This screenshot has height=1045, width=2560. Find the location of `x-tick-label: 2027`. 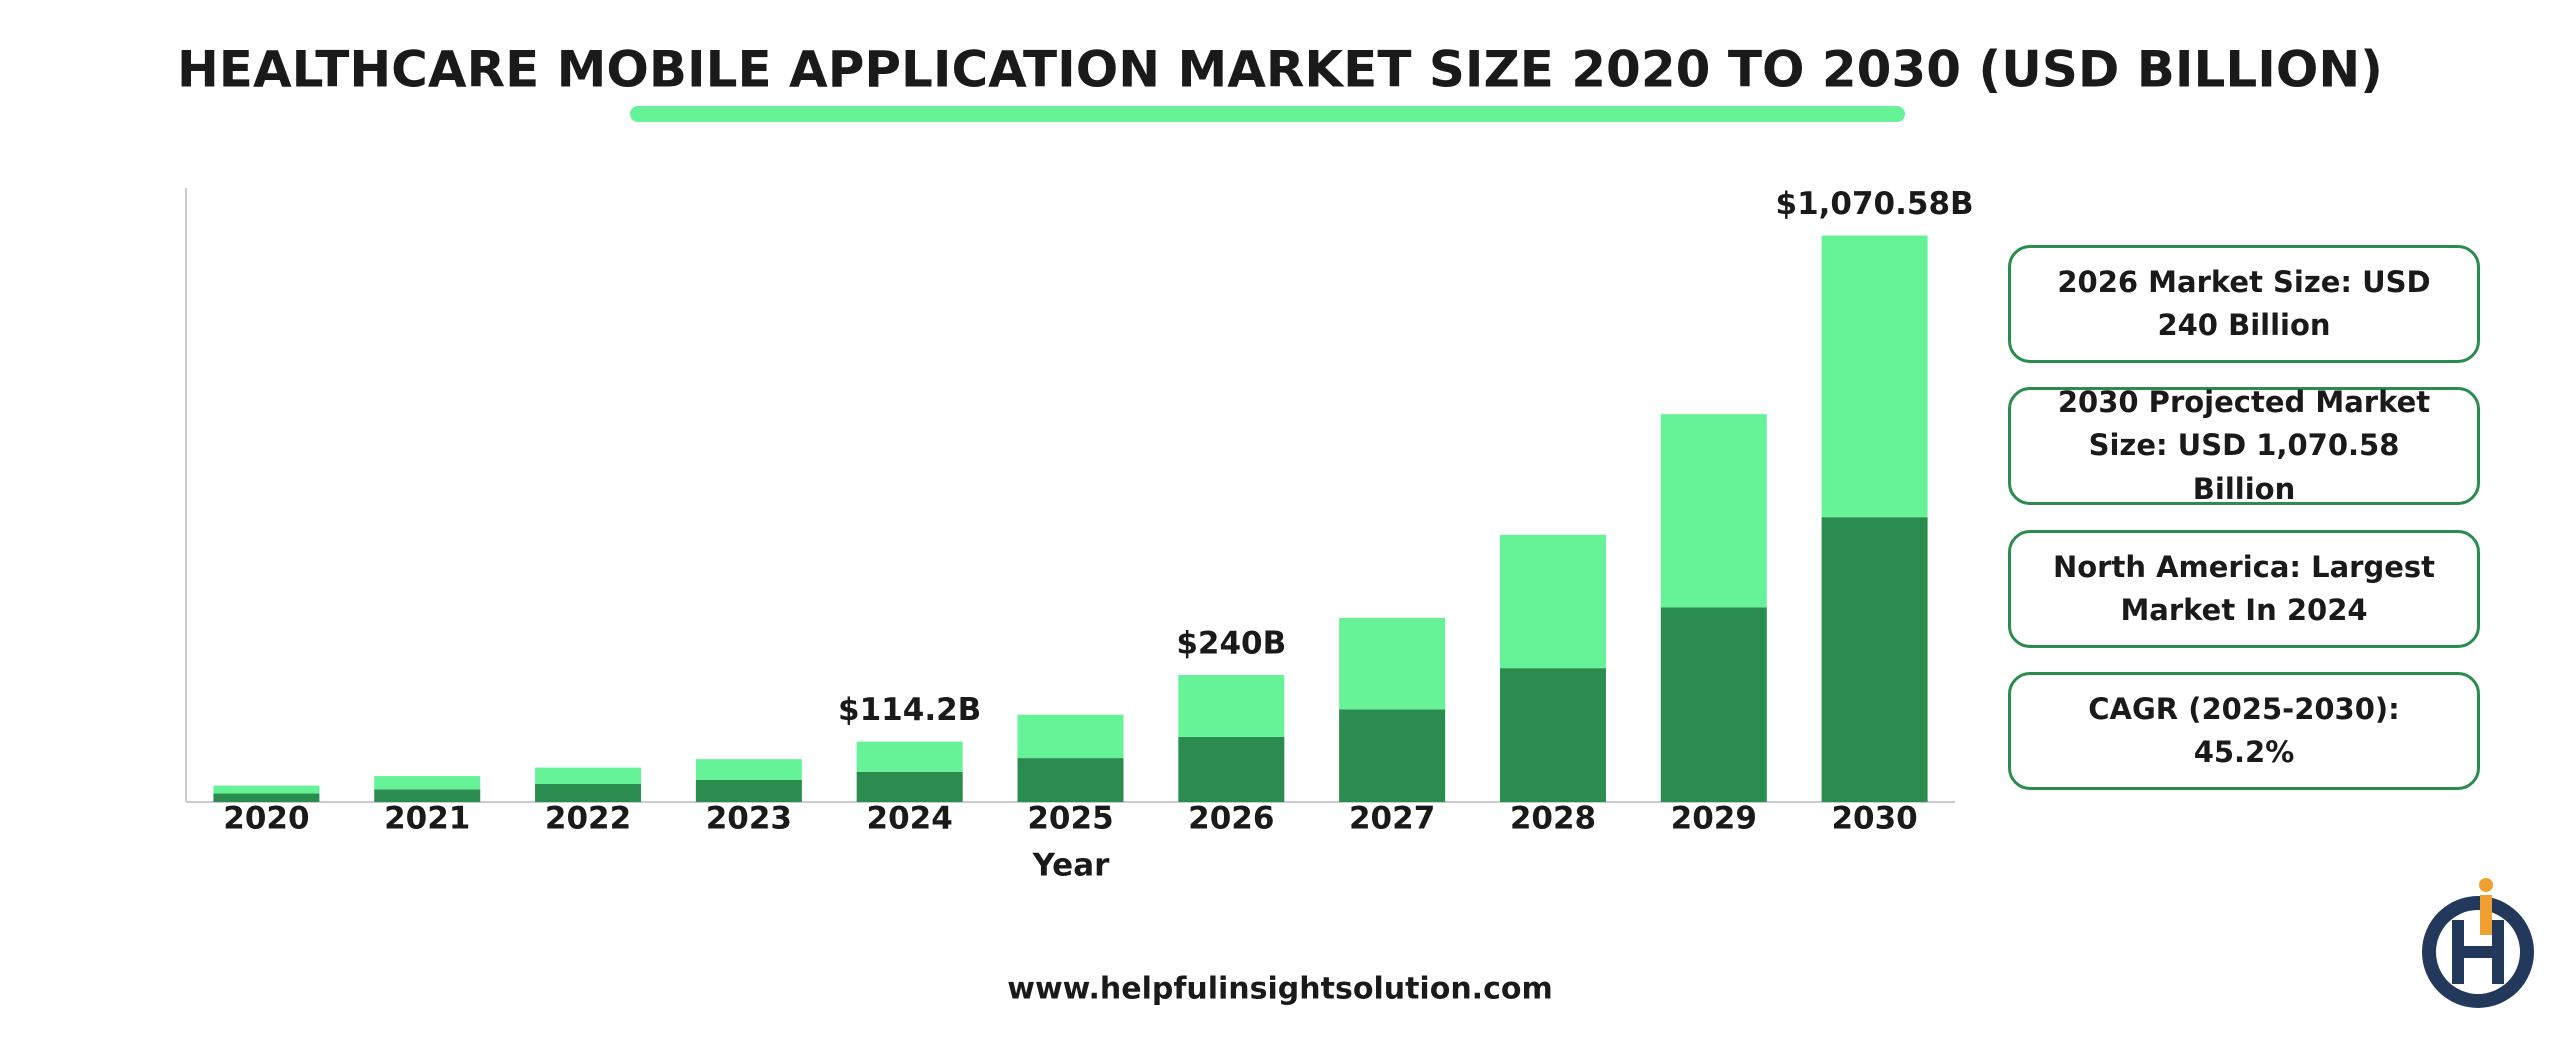

x-tick-label: 2027 is located at coordinates (1392, 819).